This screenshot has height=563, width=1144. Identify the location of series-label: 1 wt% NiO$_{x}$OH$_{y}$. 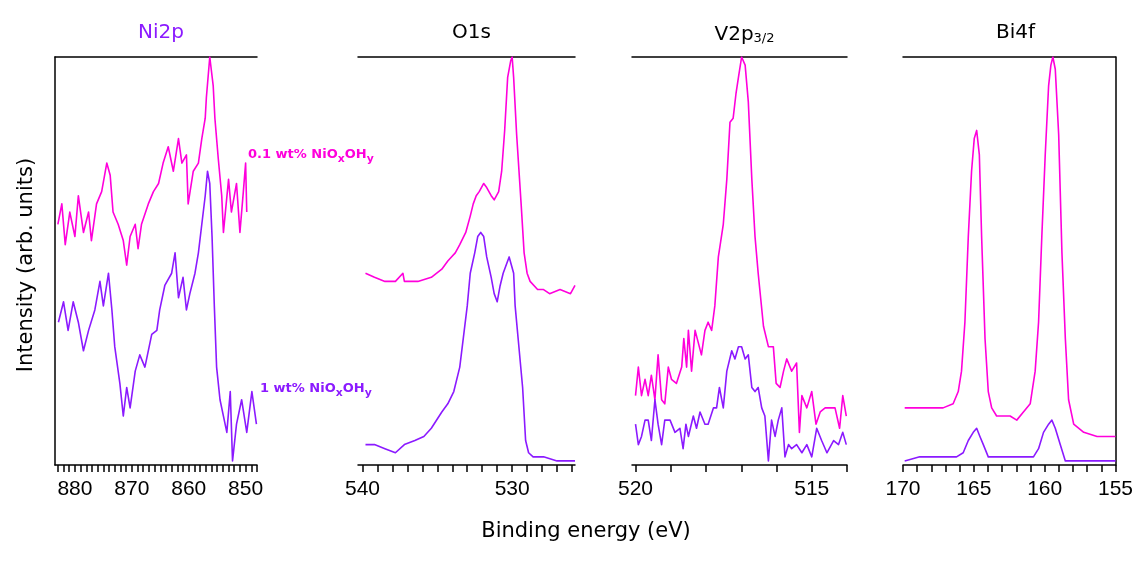
(316, 389).